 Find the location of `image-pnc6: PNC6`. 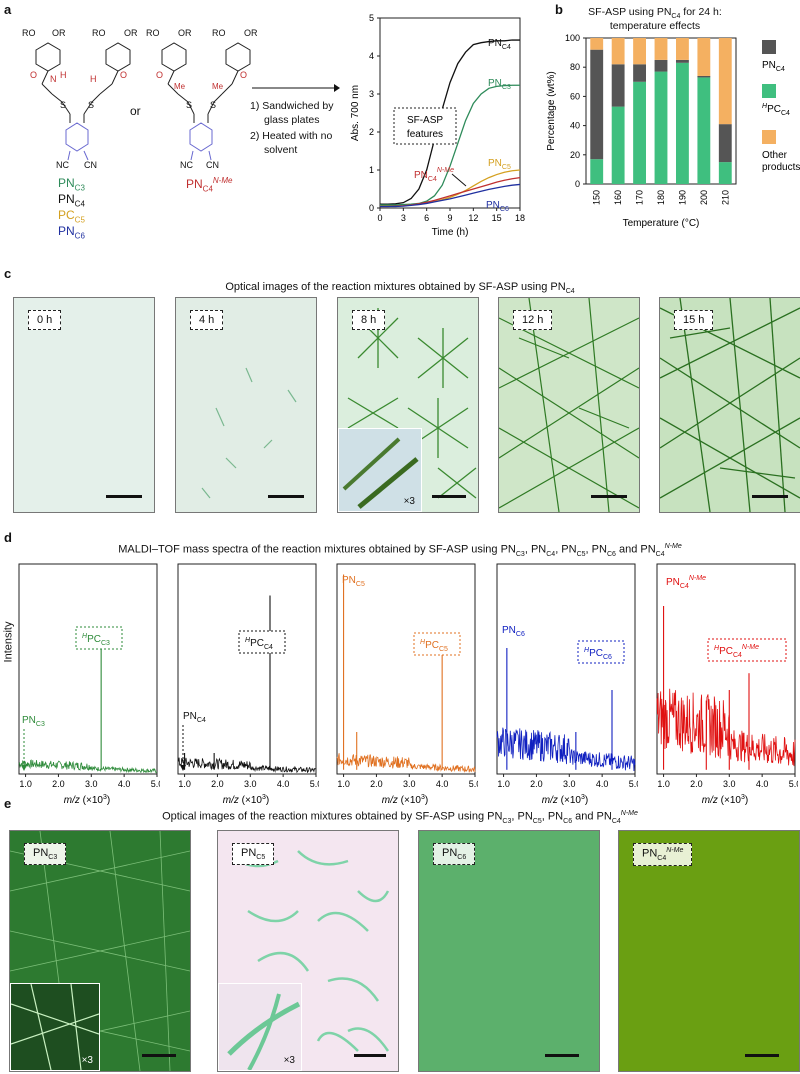

image-pnc6: PNC6 is located at coordinates (509, 951).